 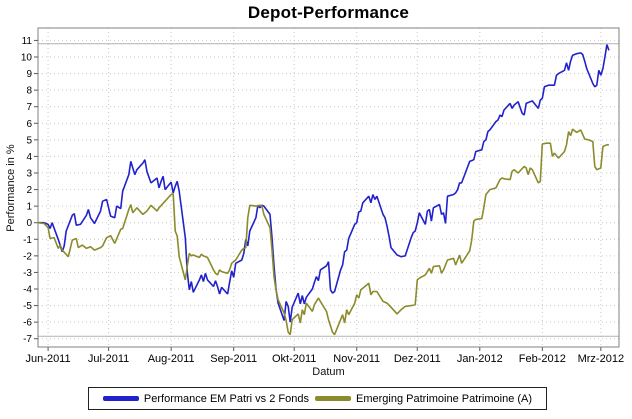 What do you see at coordinates (233, 359) in the screenshot?
I see `x-tick-label: Sep-2011` at bounding box center [233, 359].